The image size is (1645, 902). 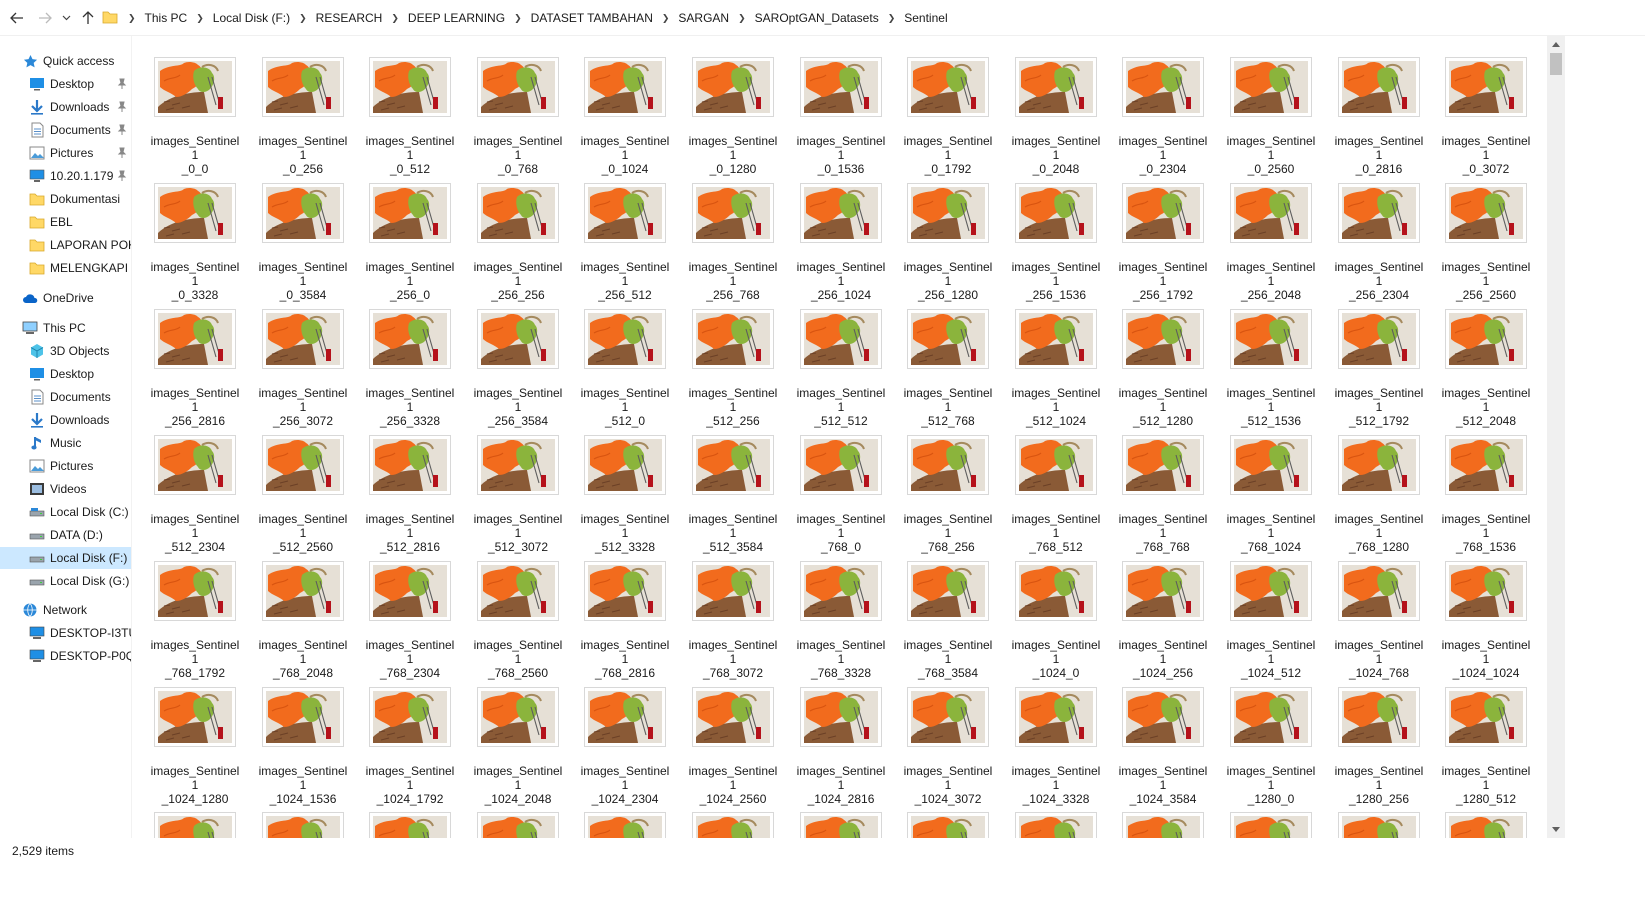 I want to click on file-item: images_Sentinel1 _768_2304, so click(x=417, y=610).